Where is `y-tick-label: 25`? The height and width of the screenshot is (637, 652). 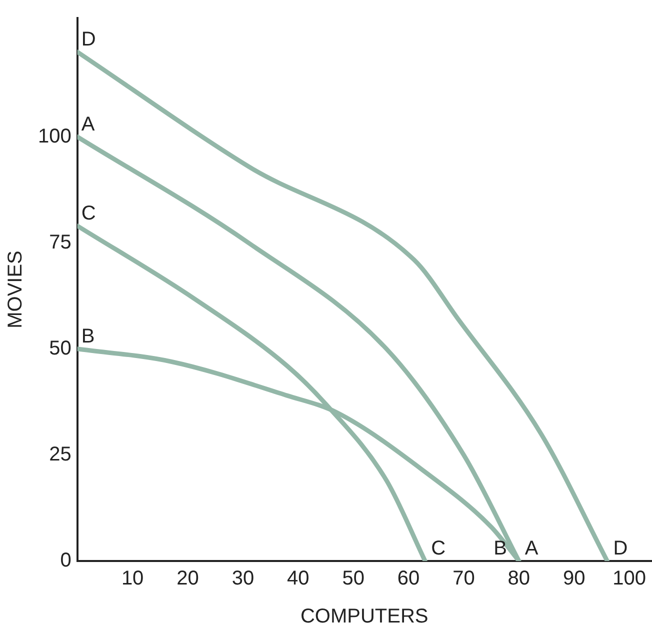 y-tick-label: 25 is located at coordinates (60, 454).